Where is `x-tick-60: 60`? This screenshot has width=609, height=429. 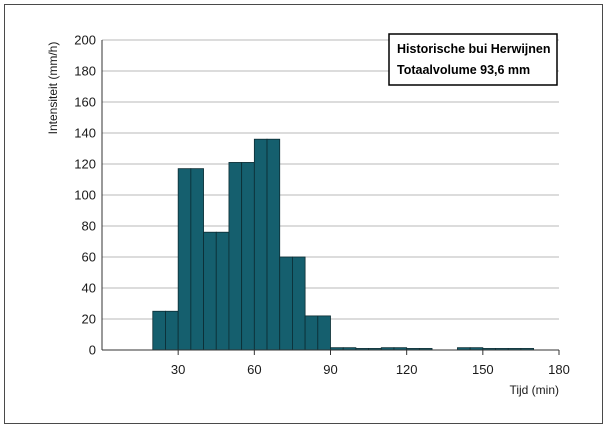
x-tick-60: 60 is located at coordinates (254, 369).